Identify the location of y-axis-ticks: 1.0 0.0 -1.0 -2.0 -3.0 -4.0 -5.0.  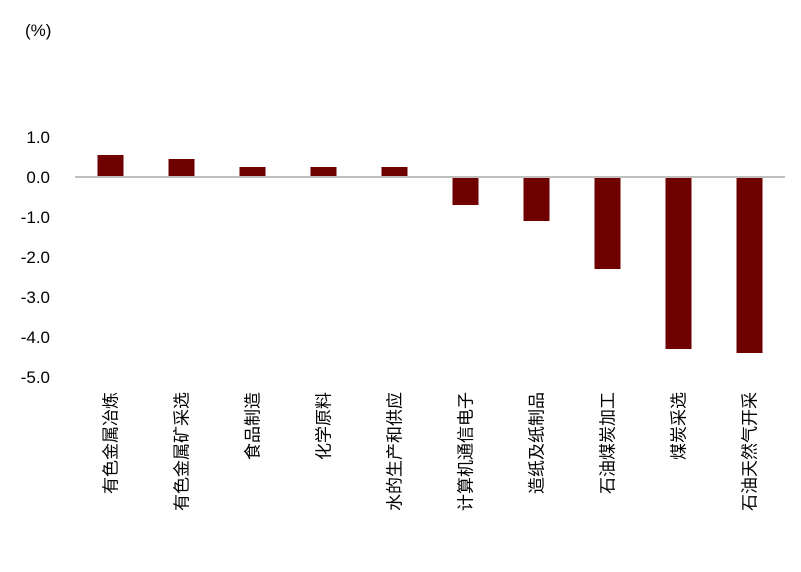
(35, 257).